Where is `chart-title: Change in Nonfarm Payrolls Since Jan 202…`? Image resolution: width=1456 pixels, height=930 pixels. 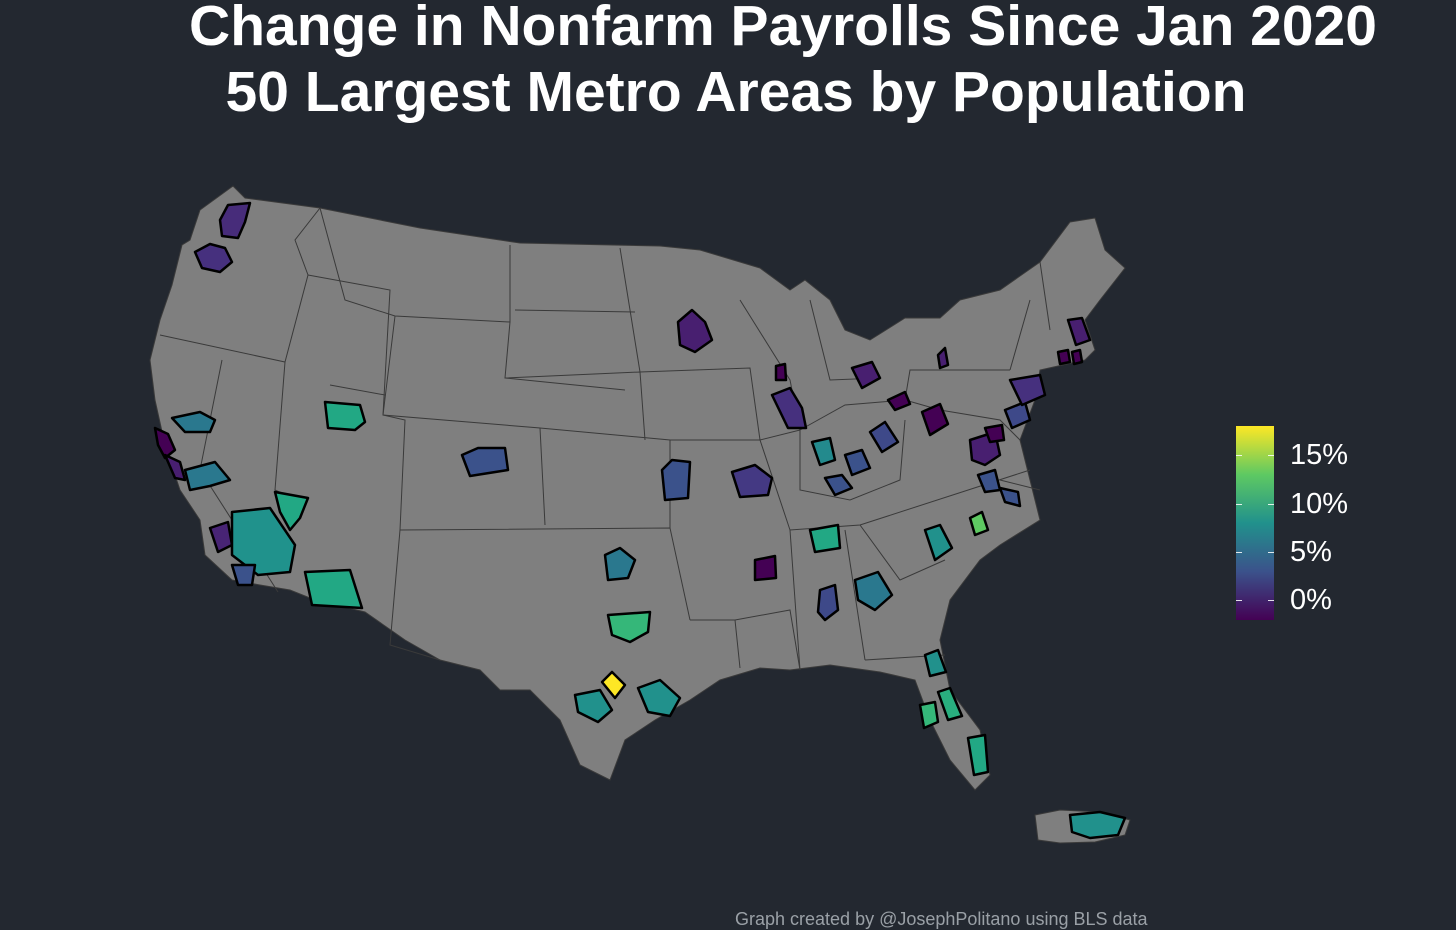 chart-title: Change in Nonfarm Payrolls Since Jan 202… is located at coordinates (783, 29).